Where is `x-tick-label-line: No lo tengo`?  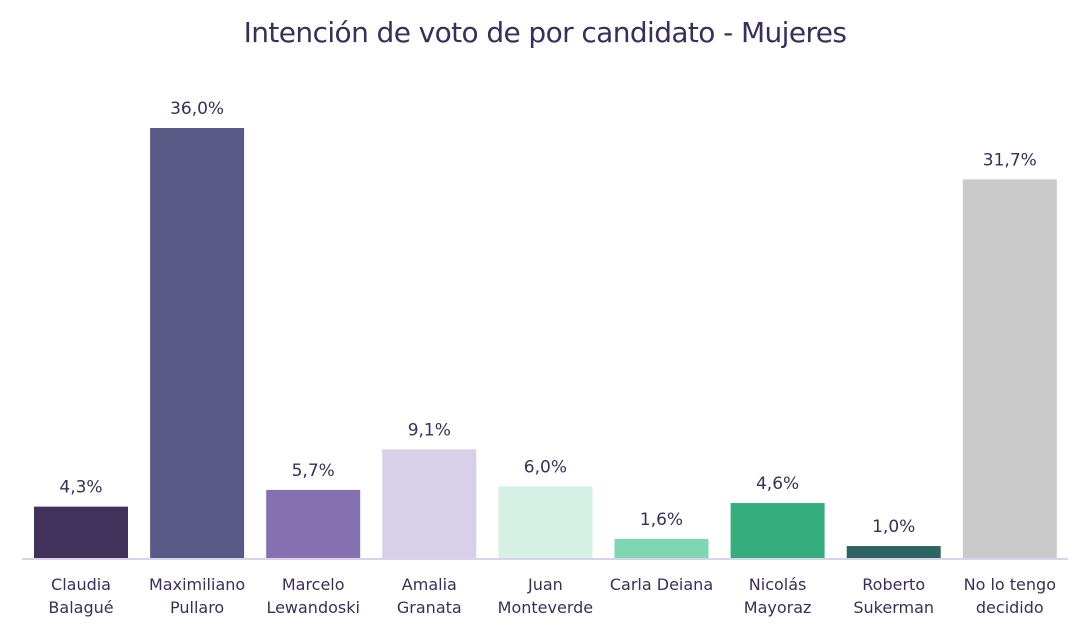 x-tick-label-line: No lo tengo is located at coordinates (1010, 584).